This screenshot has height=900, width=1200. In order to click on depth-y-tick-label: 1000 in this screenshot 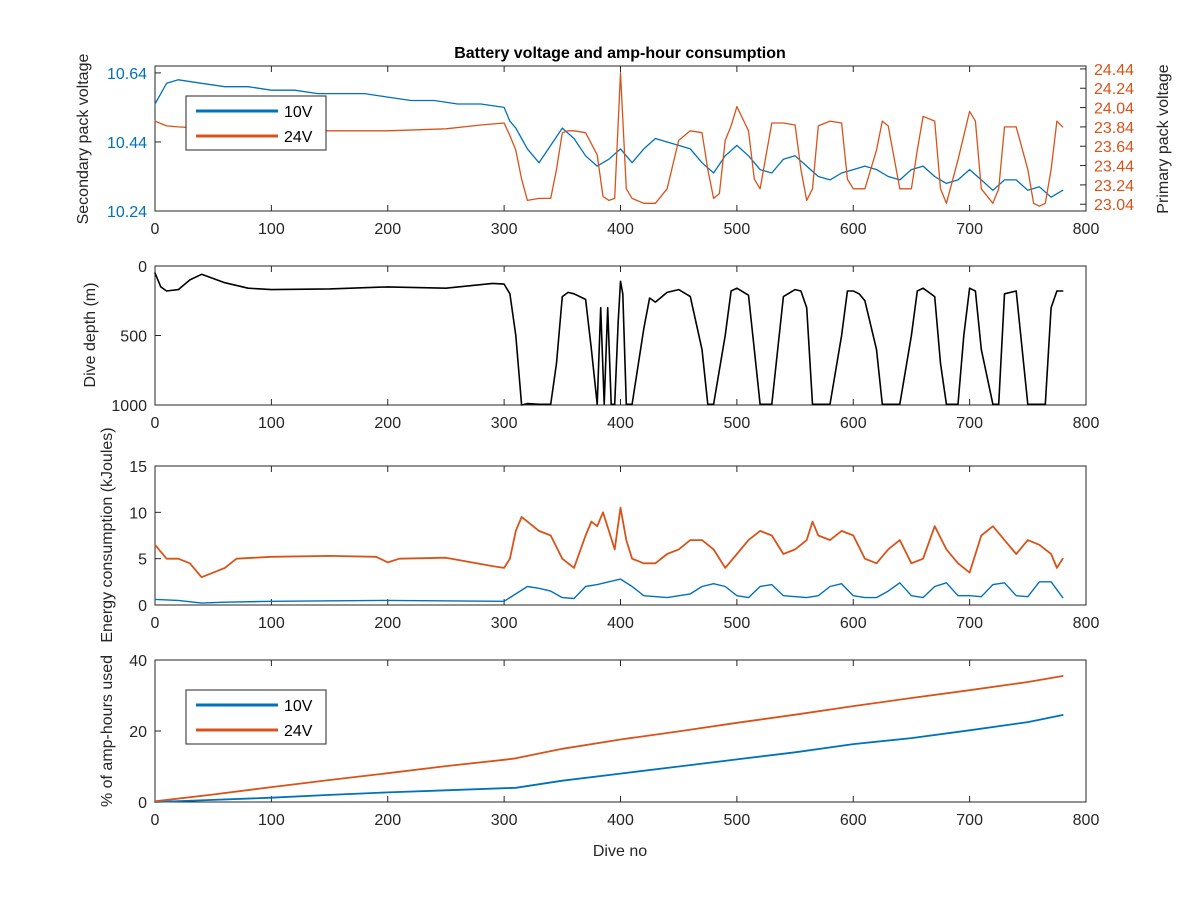, I will do `click(129, 406)`.